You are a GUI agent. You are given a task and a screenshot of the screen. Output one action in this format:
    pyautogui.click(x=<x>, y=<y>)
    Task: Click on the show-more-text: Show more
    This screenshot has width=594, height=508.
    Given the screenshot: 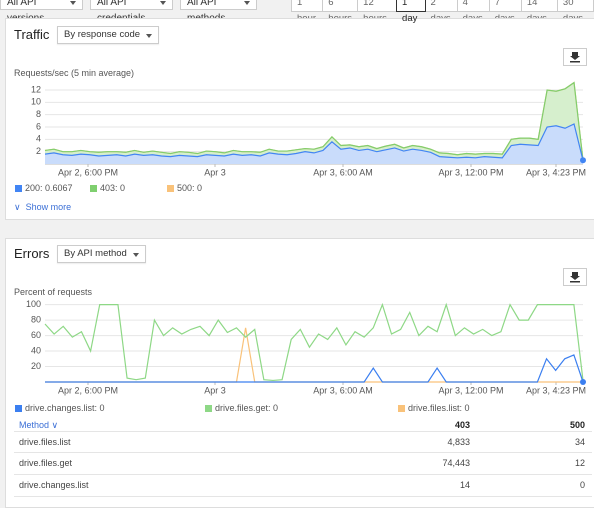 What is the action you would take?
    pyautogui.click(x=48, y=207)
    